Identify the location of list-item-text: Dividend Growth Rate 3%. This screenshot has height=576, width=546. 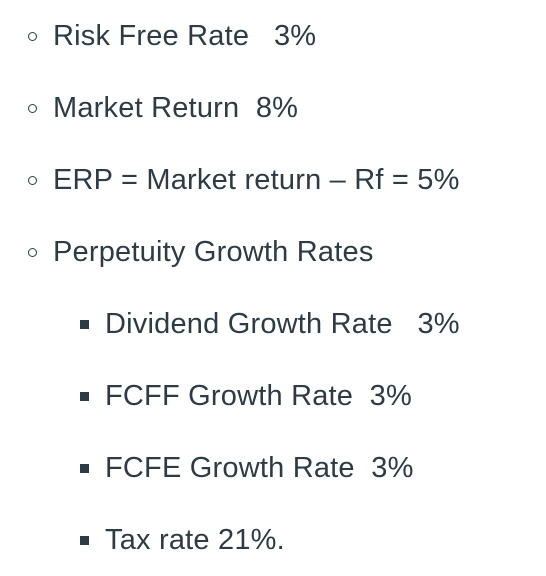
(282, 324).